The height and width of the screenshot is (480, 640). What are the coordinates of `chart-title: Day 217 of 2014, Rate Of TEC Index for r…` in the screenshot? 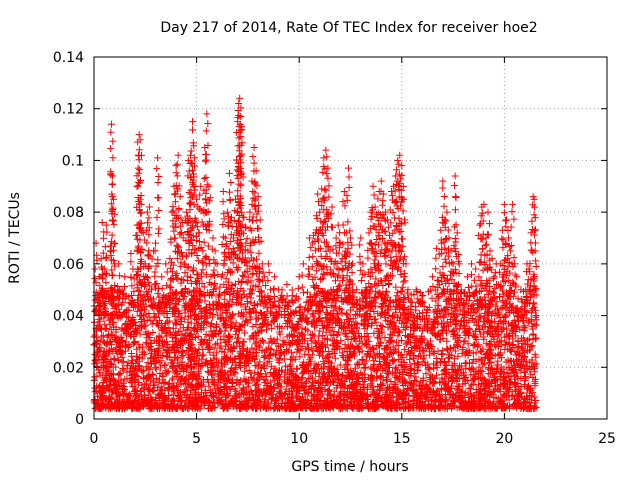 It's located at (348, 28).